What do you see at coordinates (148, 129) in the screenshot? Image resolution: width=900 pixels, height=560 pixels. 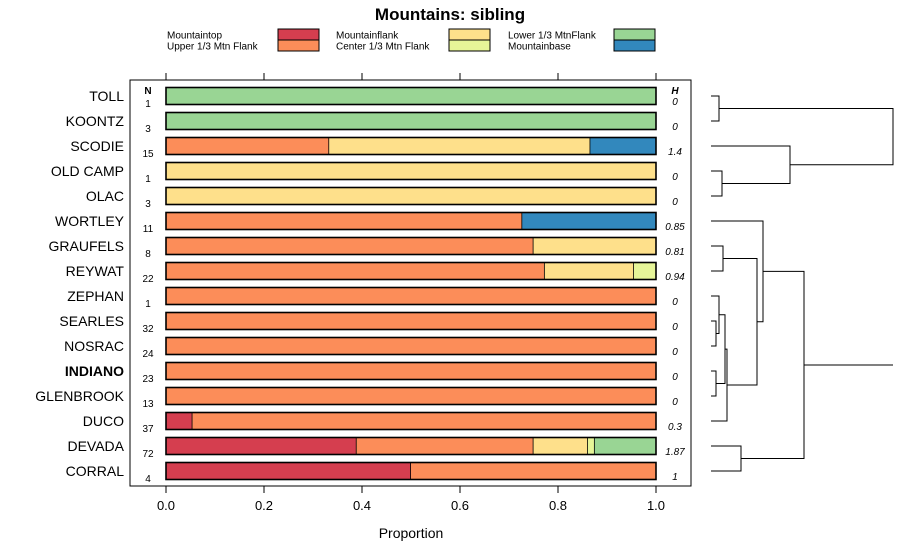 I see `n-value-koontz: 3` at bounding box center [148, 129].